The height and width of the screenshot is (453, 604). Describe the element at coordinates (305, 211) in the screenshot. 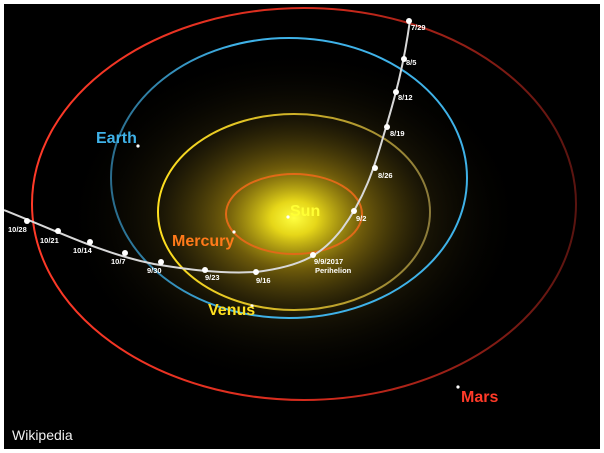

I see `sun-label: Sun` at that location.